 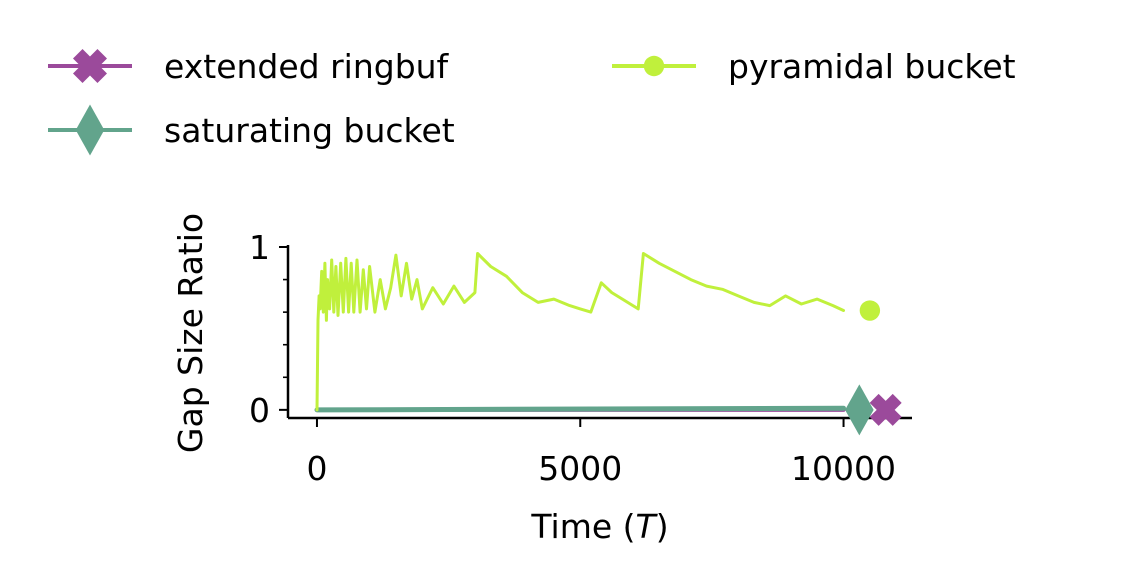 What do you see at coordinates (859, 410) in the screenshot?
I see `saturating-bucket-end-marker` at bounding box center [859, 410].